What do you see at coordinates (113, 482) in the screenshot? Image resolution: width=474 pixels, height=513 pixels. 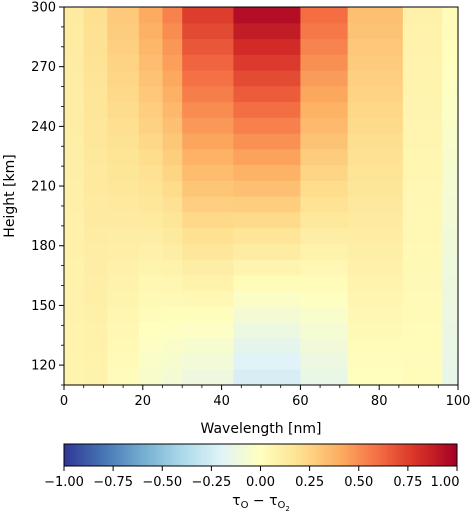 I see `colorbar-tick-label: −0.75` at bounding box center [113, 482].